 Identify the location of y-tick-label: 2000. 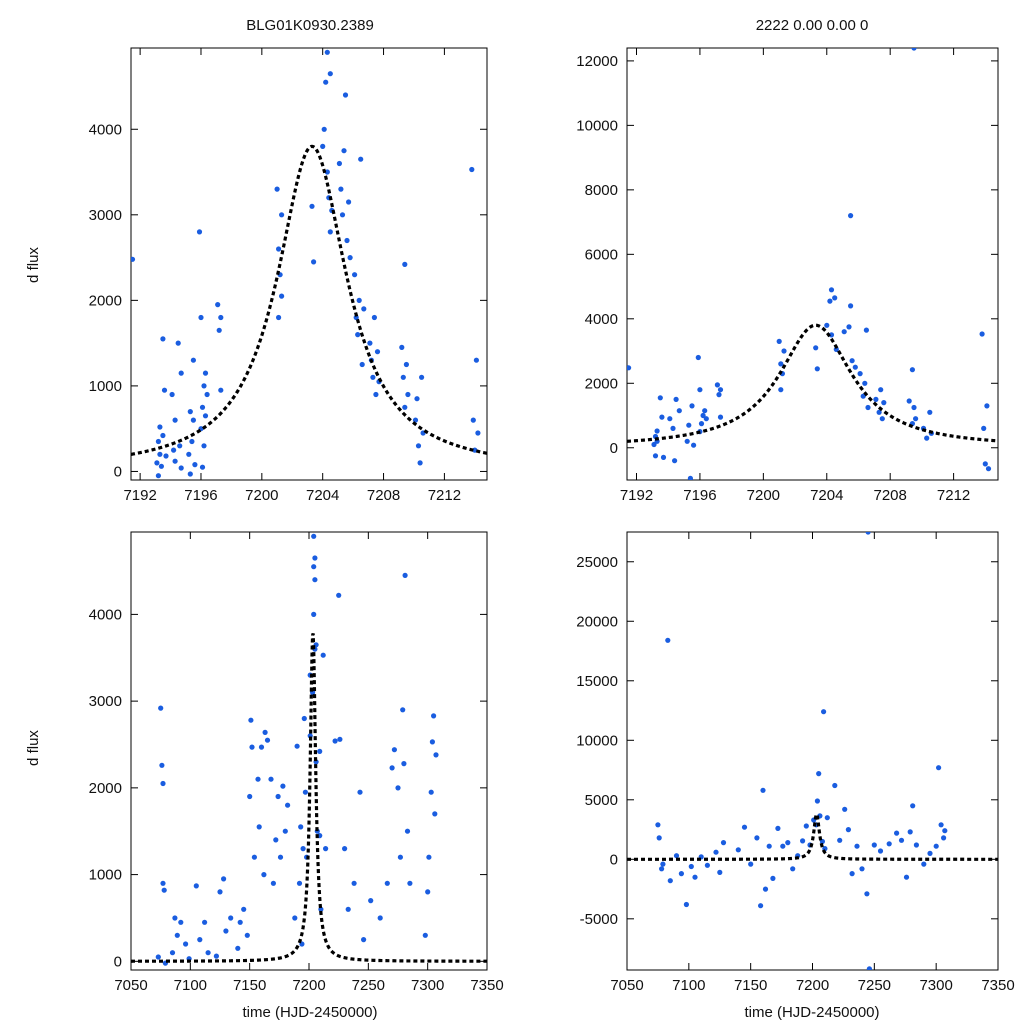
(601, 383).